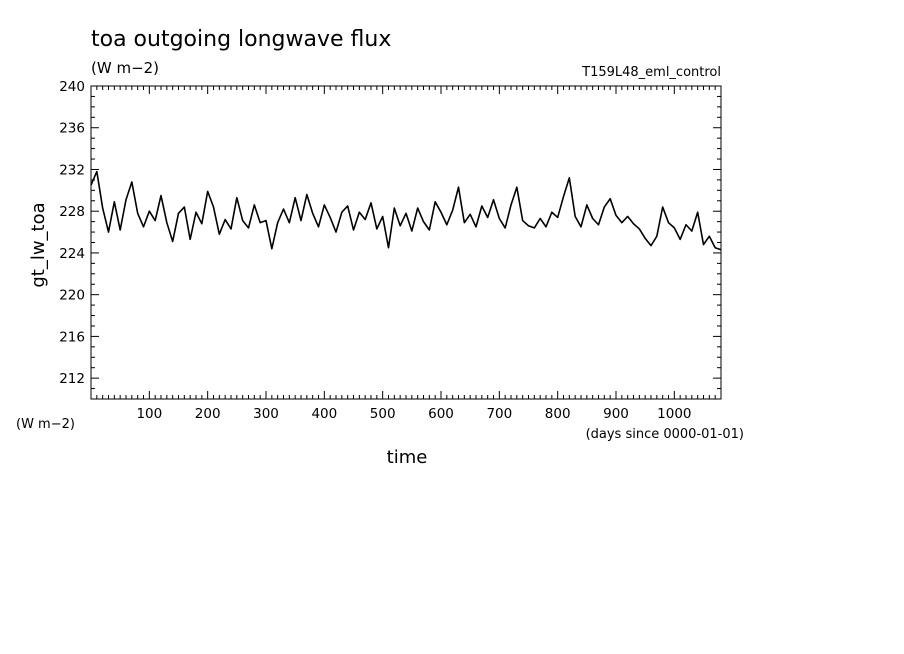 The height and width of the screenshot is (654, 904). I want to click on x-axis-title: time, so click(407, 457).